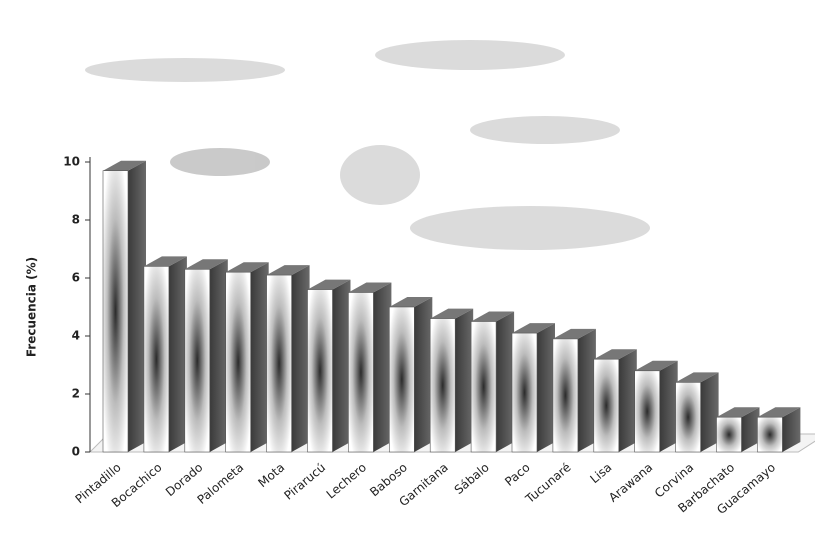 The image size is (815, 544). Describe the element at coordinates (71, 162) in the screenshot. I see `y-tick-label: 10` at that location.